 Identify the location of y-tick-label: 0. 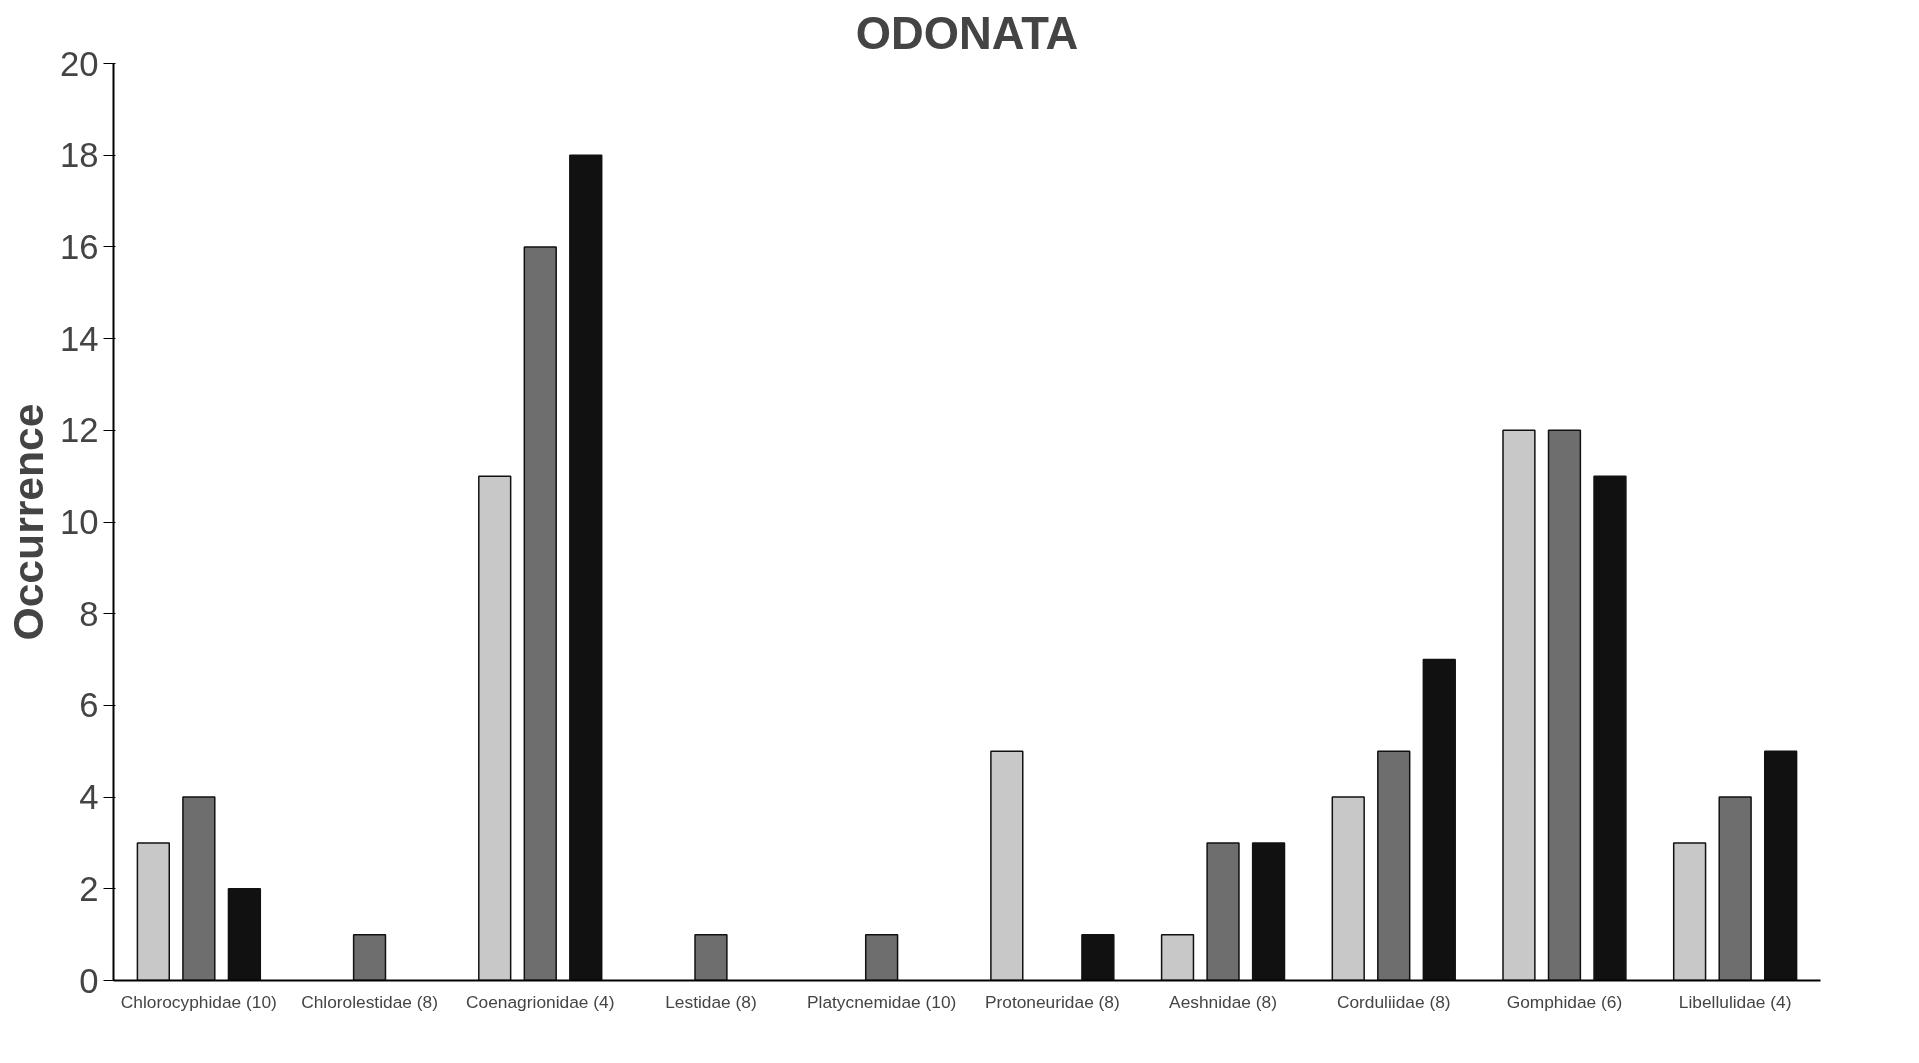
(89, 980).